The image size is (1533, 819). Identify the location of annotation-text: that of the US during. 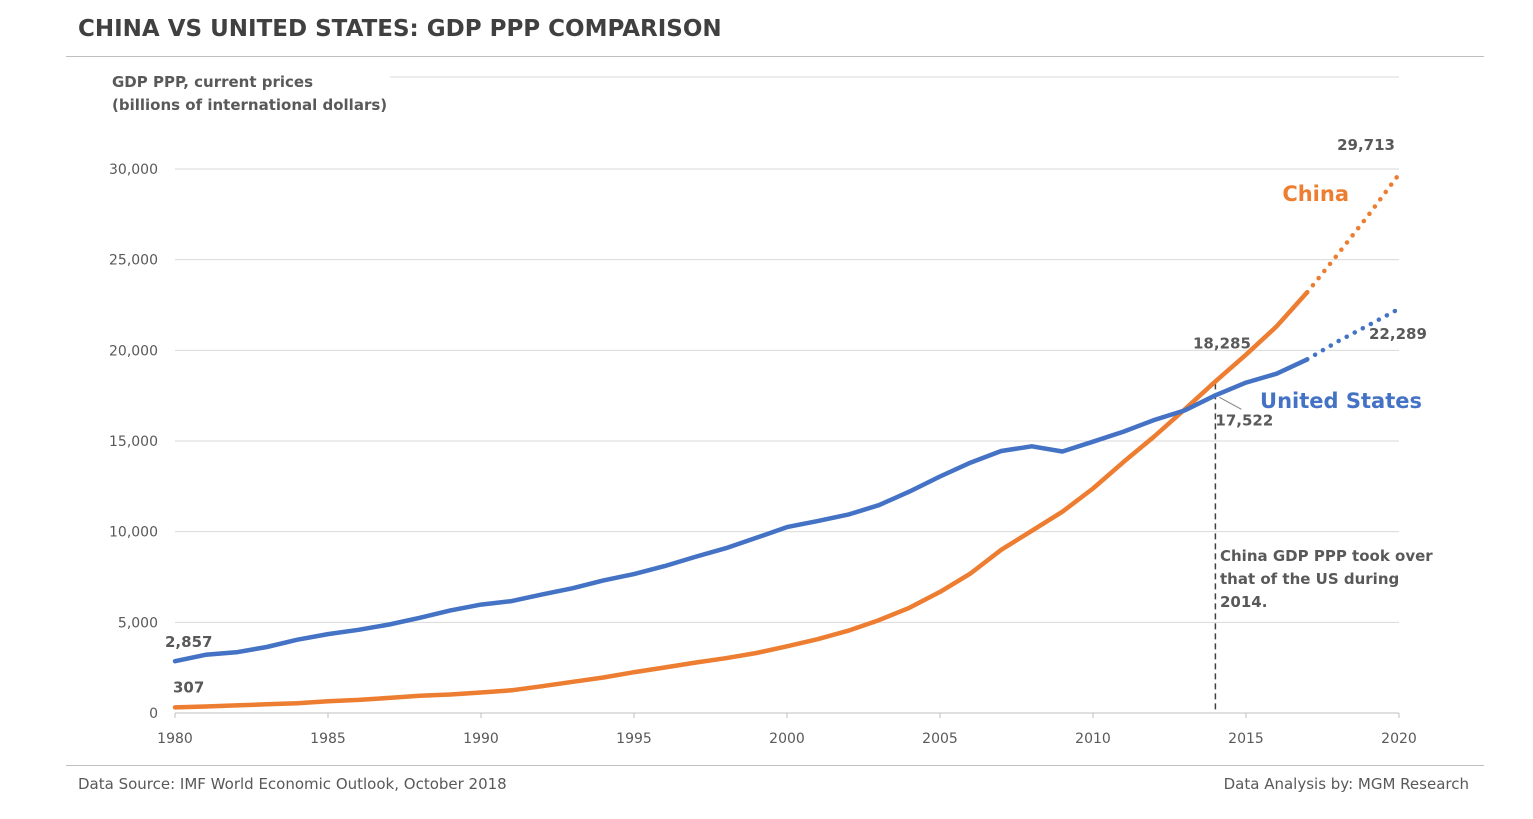
(1309, 579).